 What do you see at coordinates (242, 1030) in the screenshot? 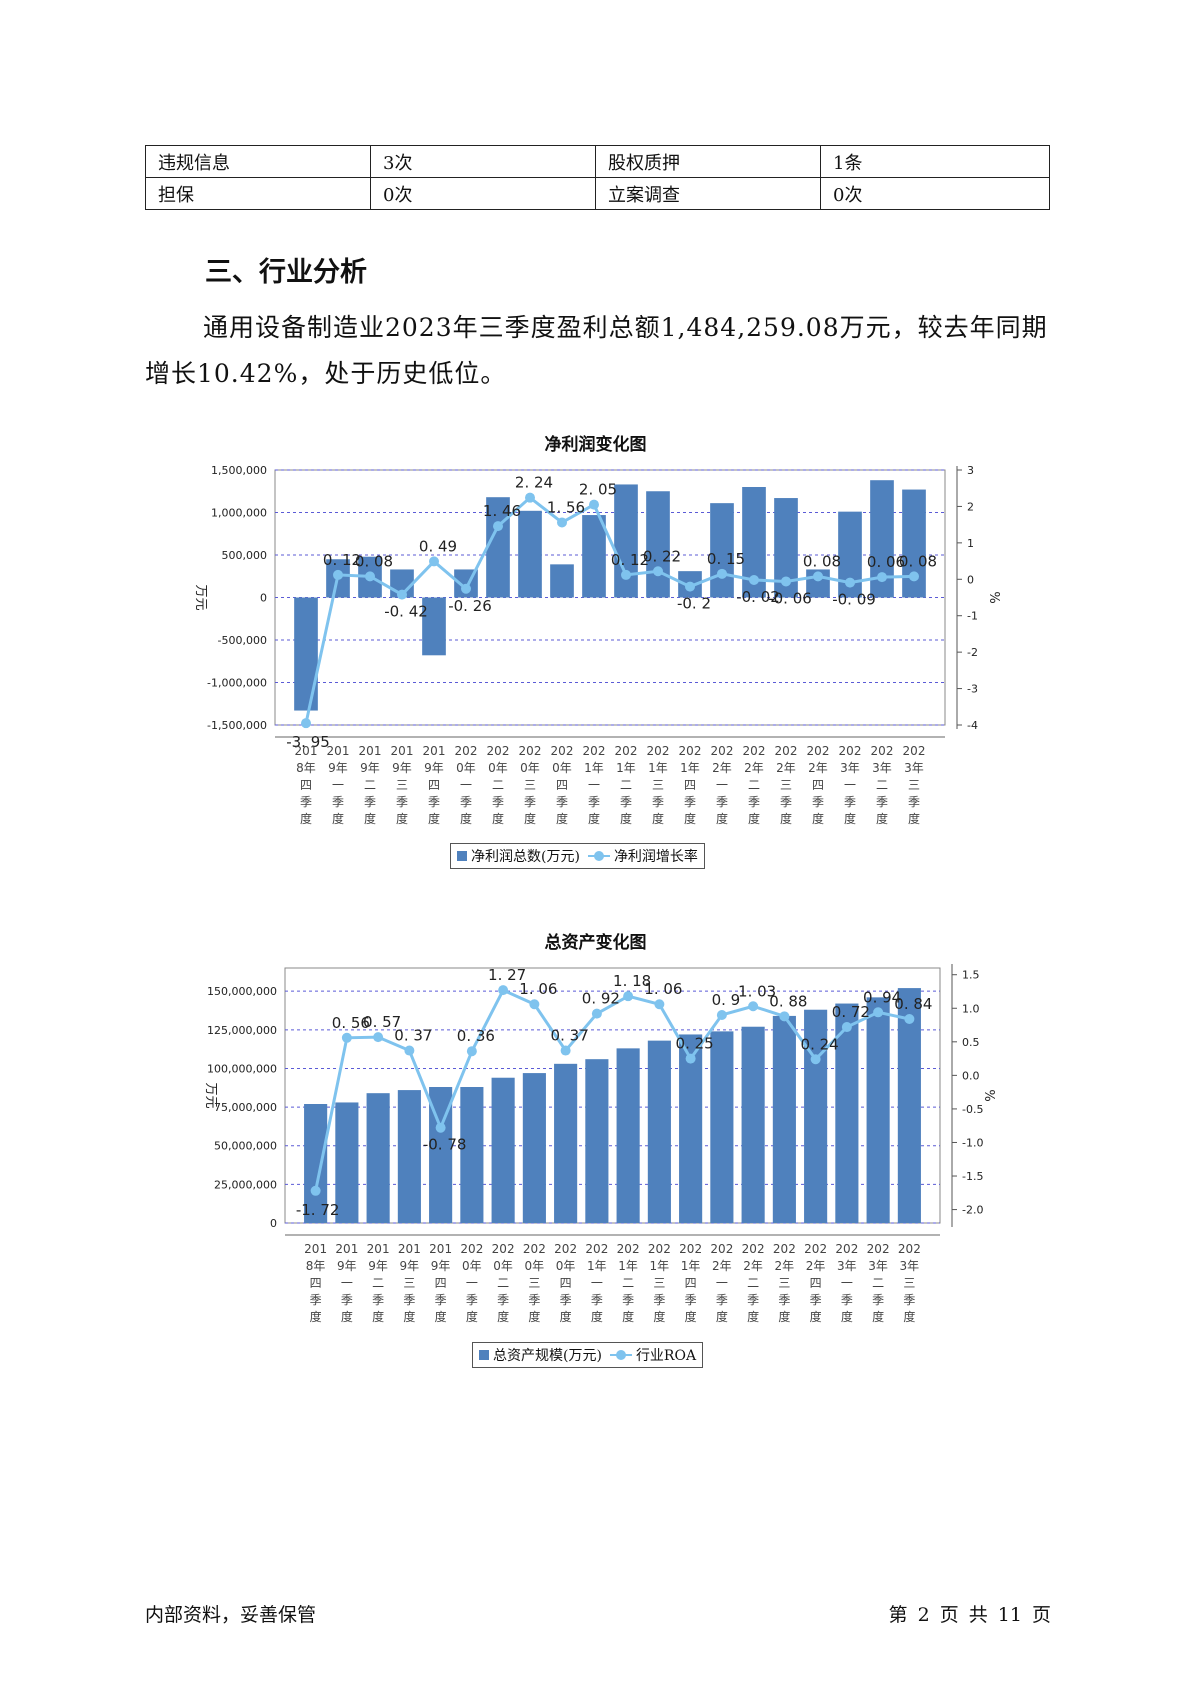
I see `y-tick-label: 125,000,000` at bounding box center [242, 1030].